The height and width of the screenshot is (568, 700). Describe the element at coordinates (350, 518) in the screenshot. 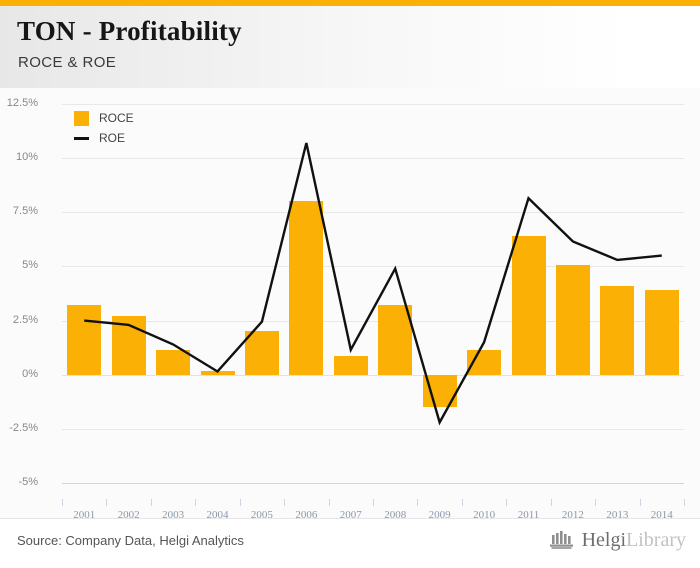

I see `footer-divider` at that location.